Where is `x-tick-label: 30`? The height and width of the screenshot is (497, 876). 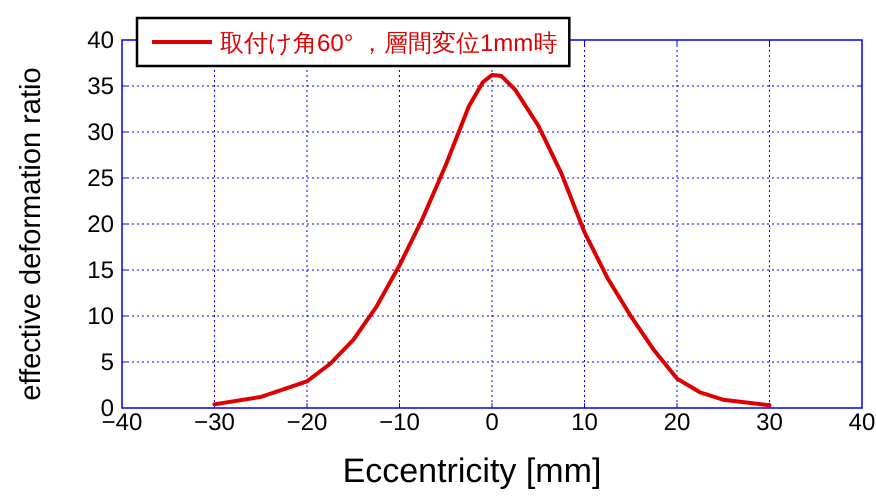 x-tick-label: 30 is located at coordinates (769, 422).